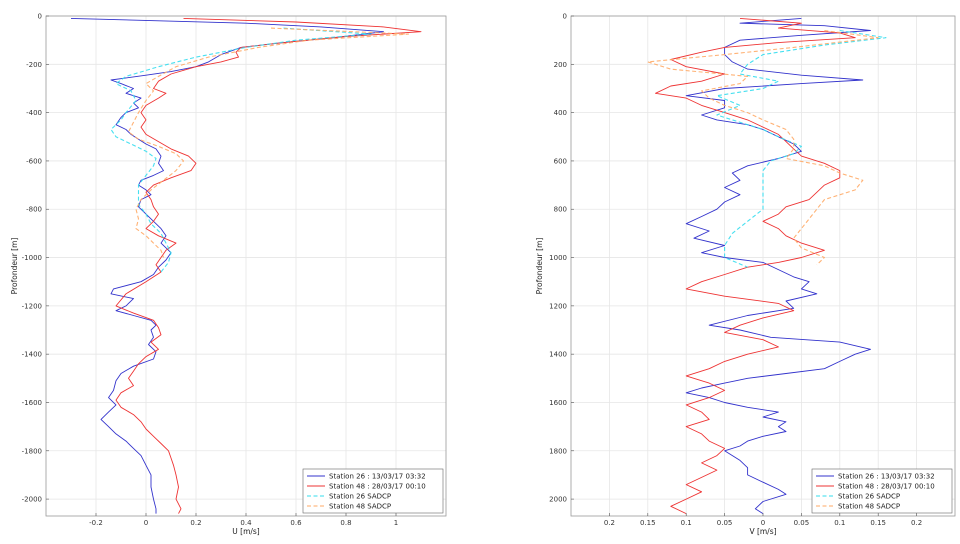  Describe the element at coordinates (34, 210) in the screenshot. I see `y-tick-label: -800` at that location.